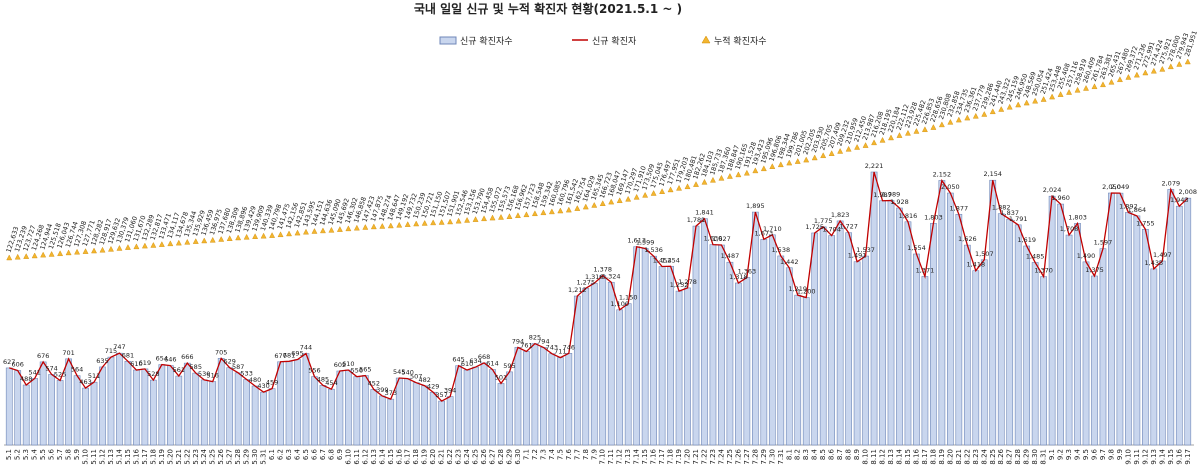 The width and height of the screenshot is (1200, 467). I want to click on x-tick-label: 5.20, so click(170, 457).